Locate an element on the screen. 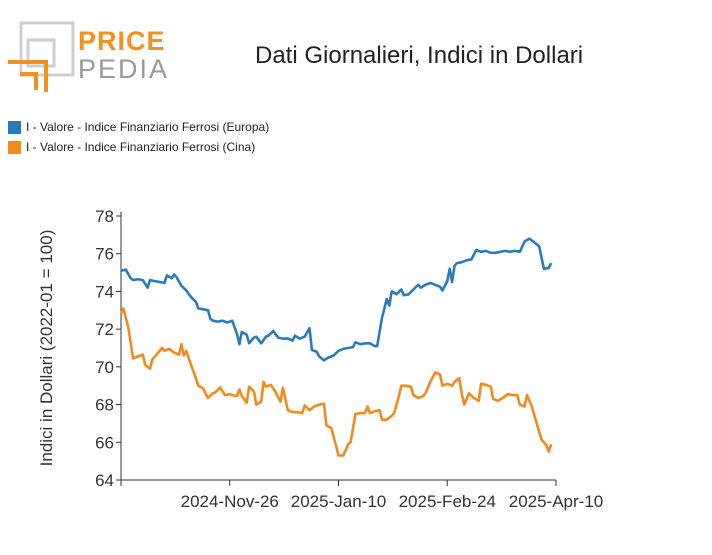 The width and height of the screenshot is (712, 555). y-tick-label: 70 is located at coordinates (104, 367).